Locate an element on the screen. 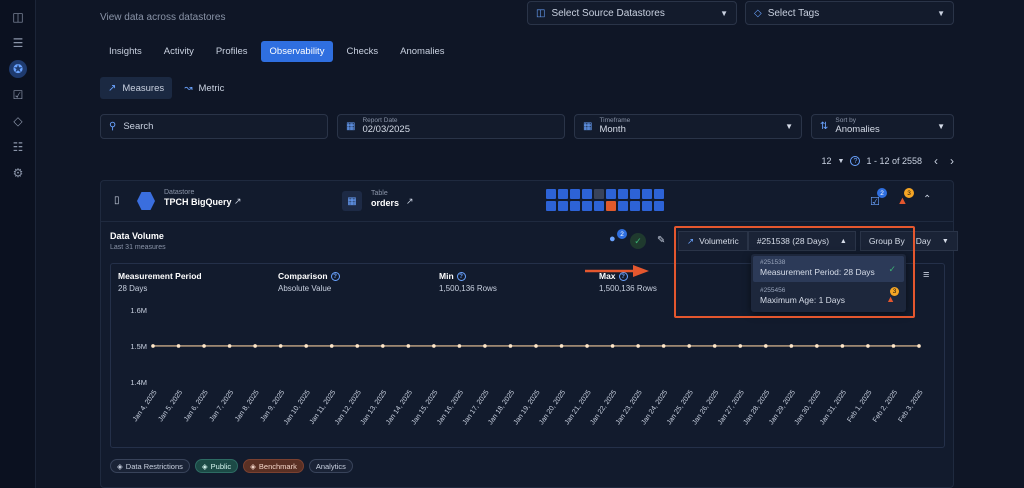 This screenshot has height=488, width=1024. hierarchy-icon: ☷ is located at coordinates (18, 147).